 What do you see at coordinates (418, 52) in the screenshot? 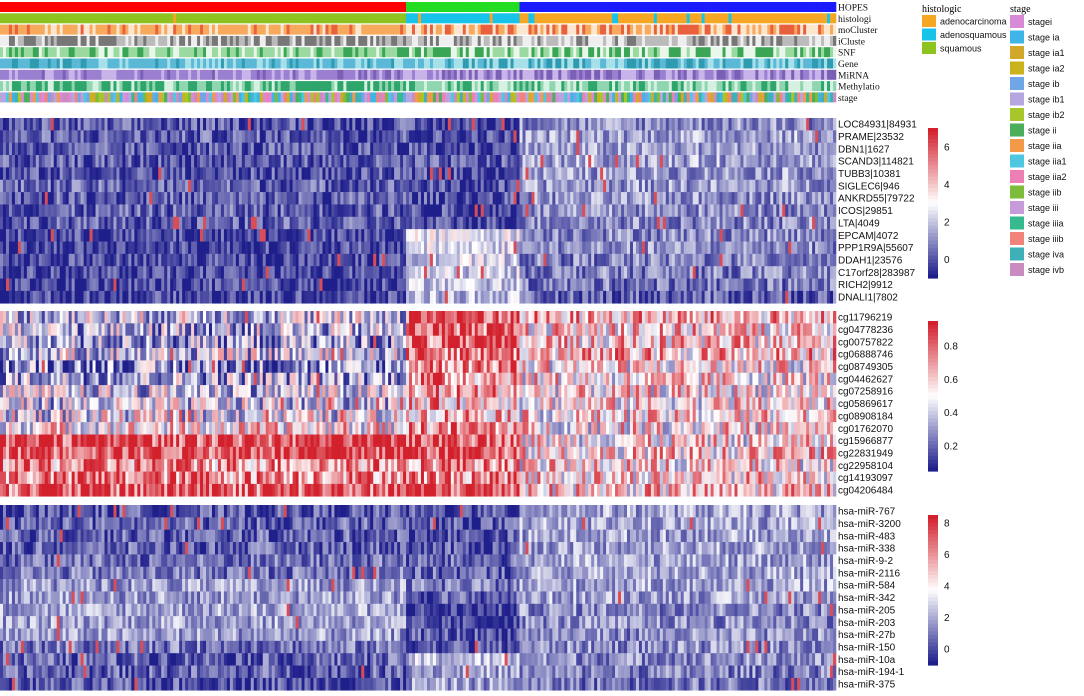
I see `annotation-track-snf` at bounding box center [418, 52].